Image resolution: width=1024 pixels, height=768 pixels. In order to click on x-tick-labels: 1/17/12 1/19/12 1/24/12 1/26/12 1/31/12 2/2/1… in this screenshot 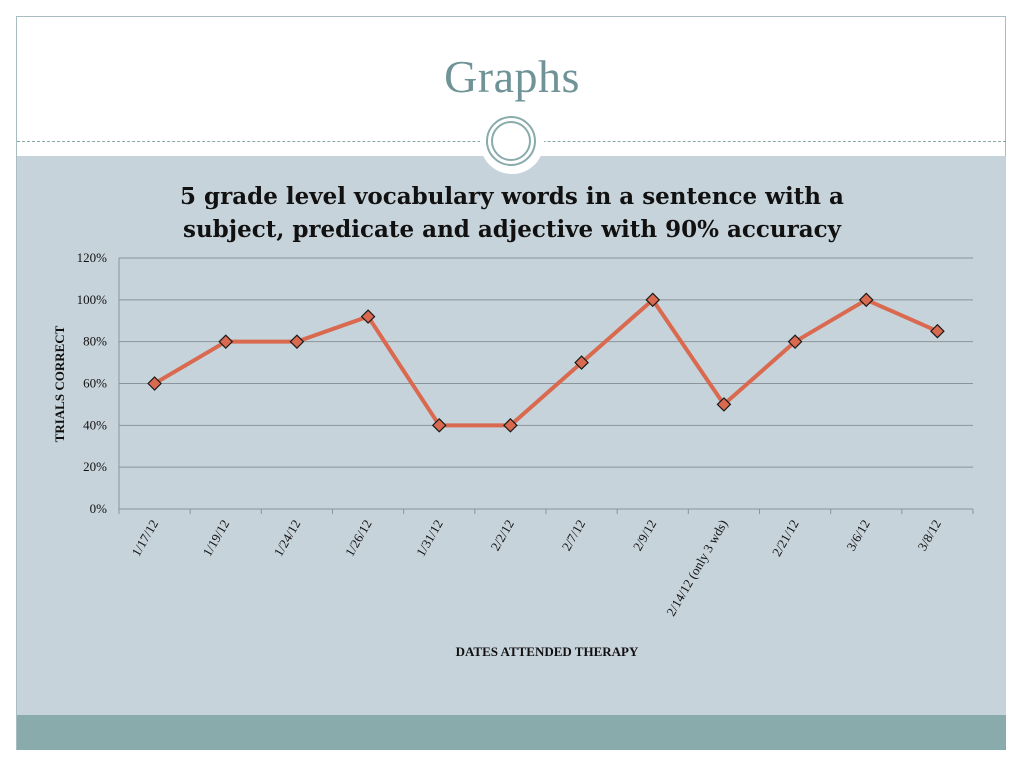, I will do `click(536, 568)`.